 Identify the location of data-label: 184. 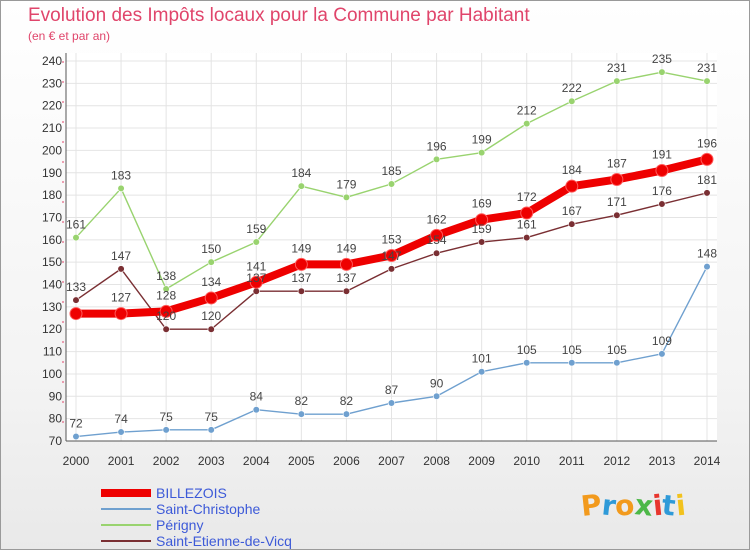
(301, 173).